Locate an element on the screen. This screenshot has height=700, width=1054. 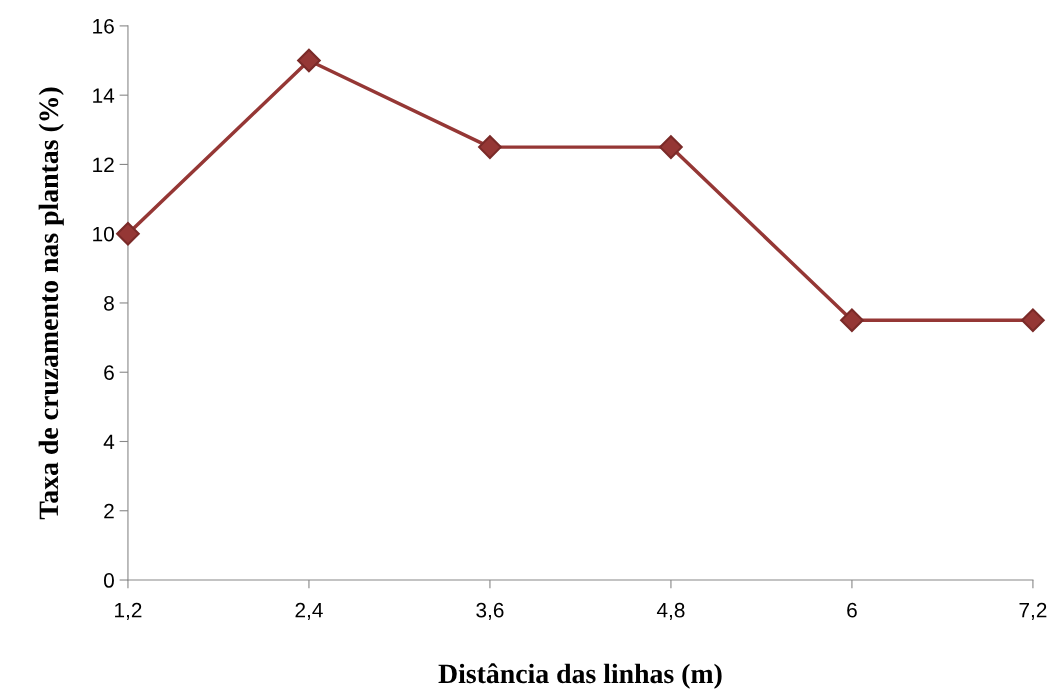
y-axis-title: Taxa de cruzamento nas plantas (%) is located at coordinates (51, 303).